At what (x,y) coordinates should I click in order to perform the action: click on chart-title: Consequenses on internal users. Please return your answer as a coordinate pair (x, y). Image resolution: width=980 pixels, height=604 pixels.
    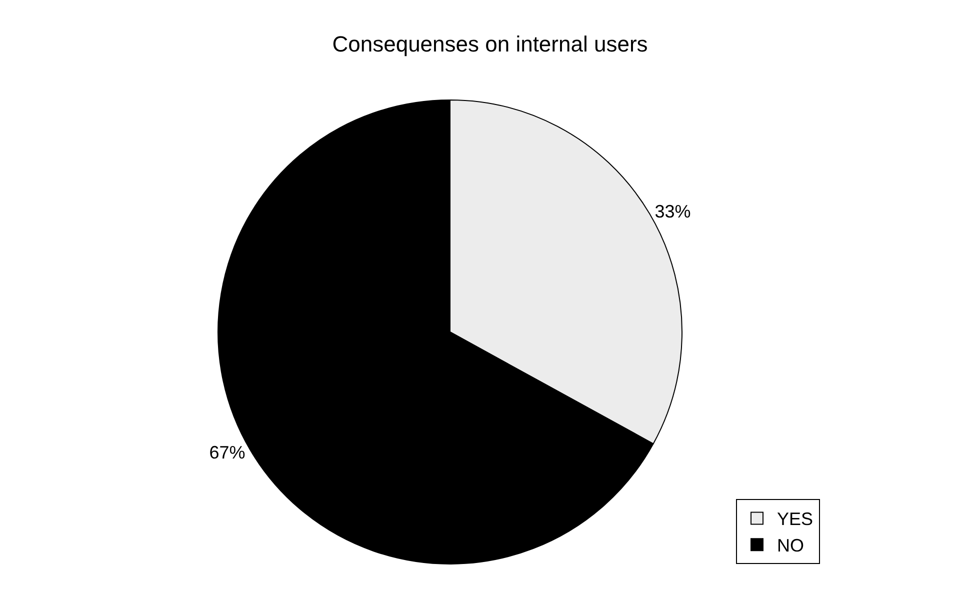
    Looking at the image, I should click on (490, 44).